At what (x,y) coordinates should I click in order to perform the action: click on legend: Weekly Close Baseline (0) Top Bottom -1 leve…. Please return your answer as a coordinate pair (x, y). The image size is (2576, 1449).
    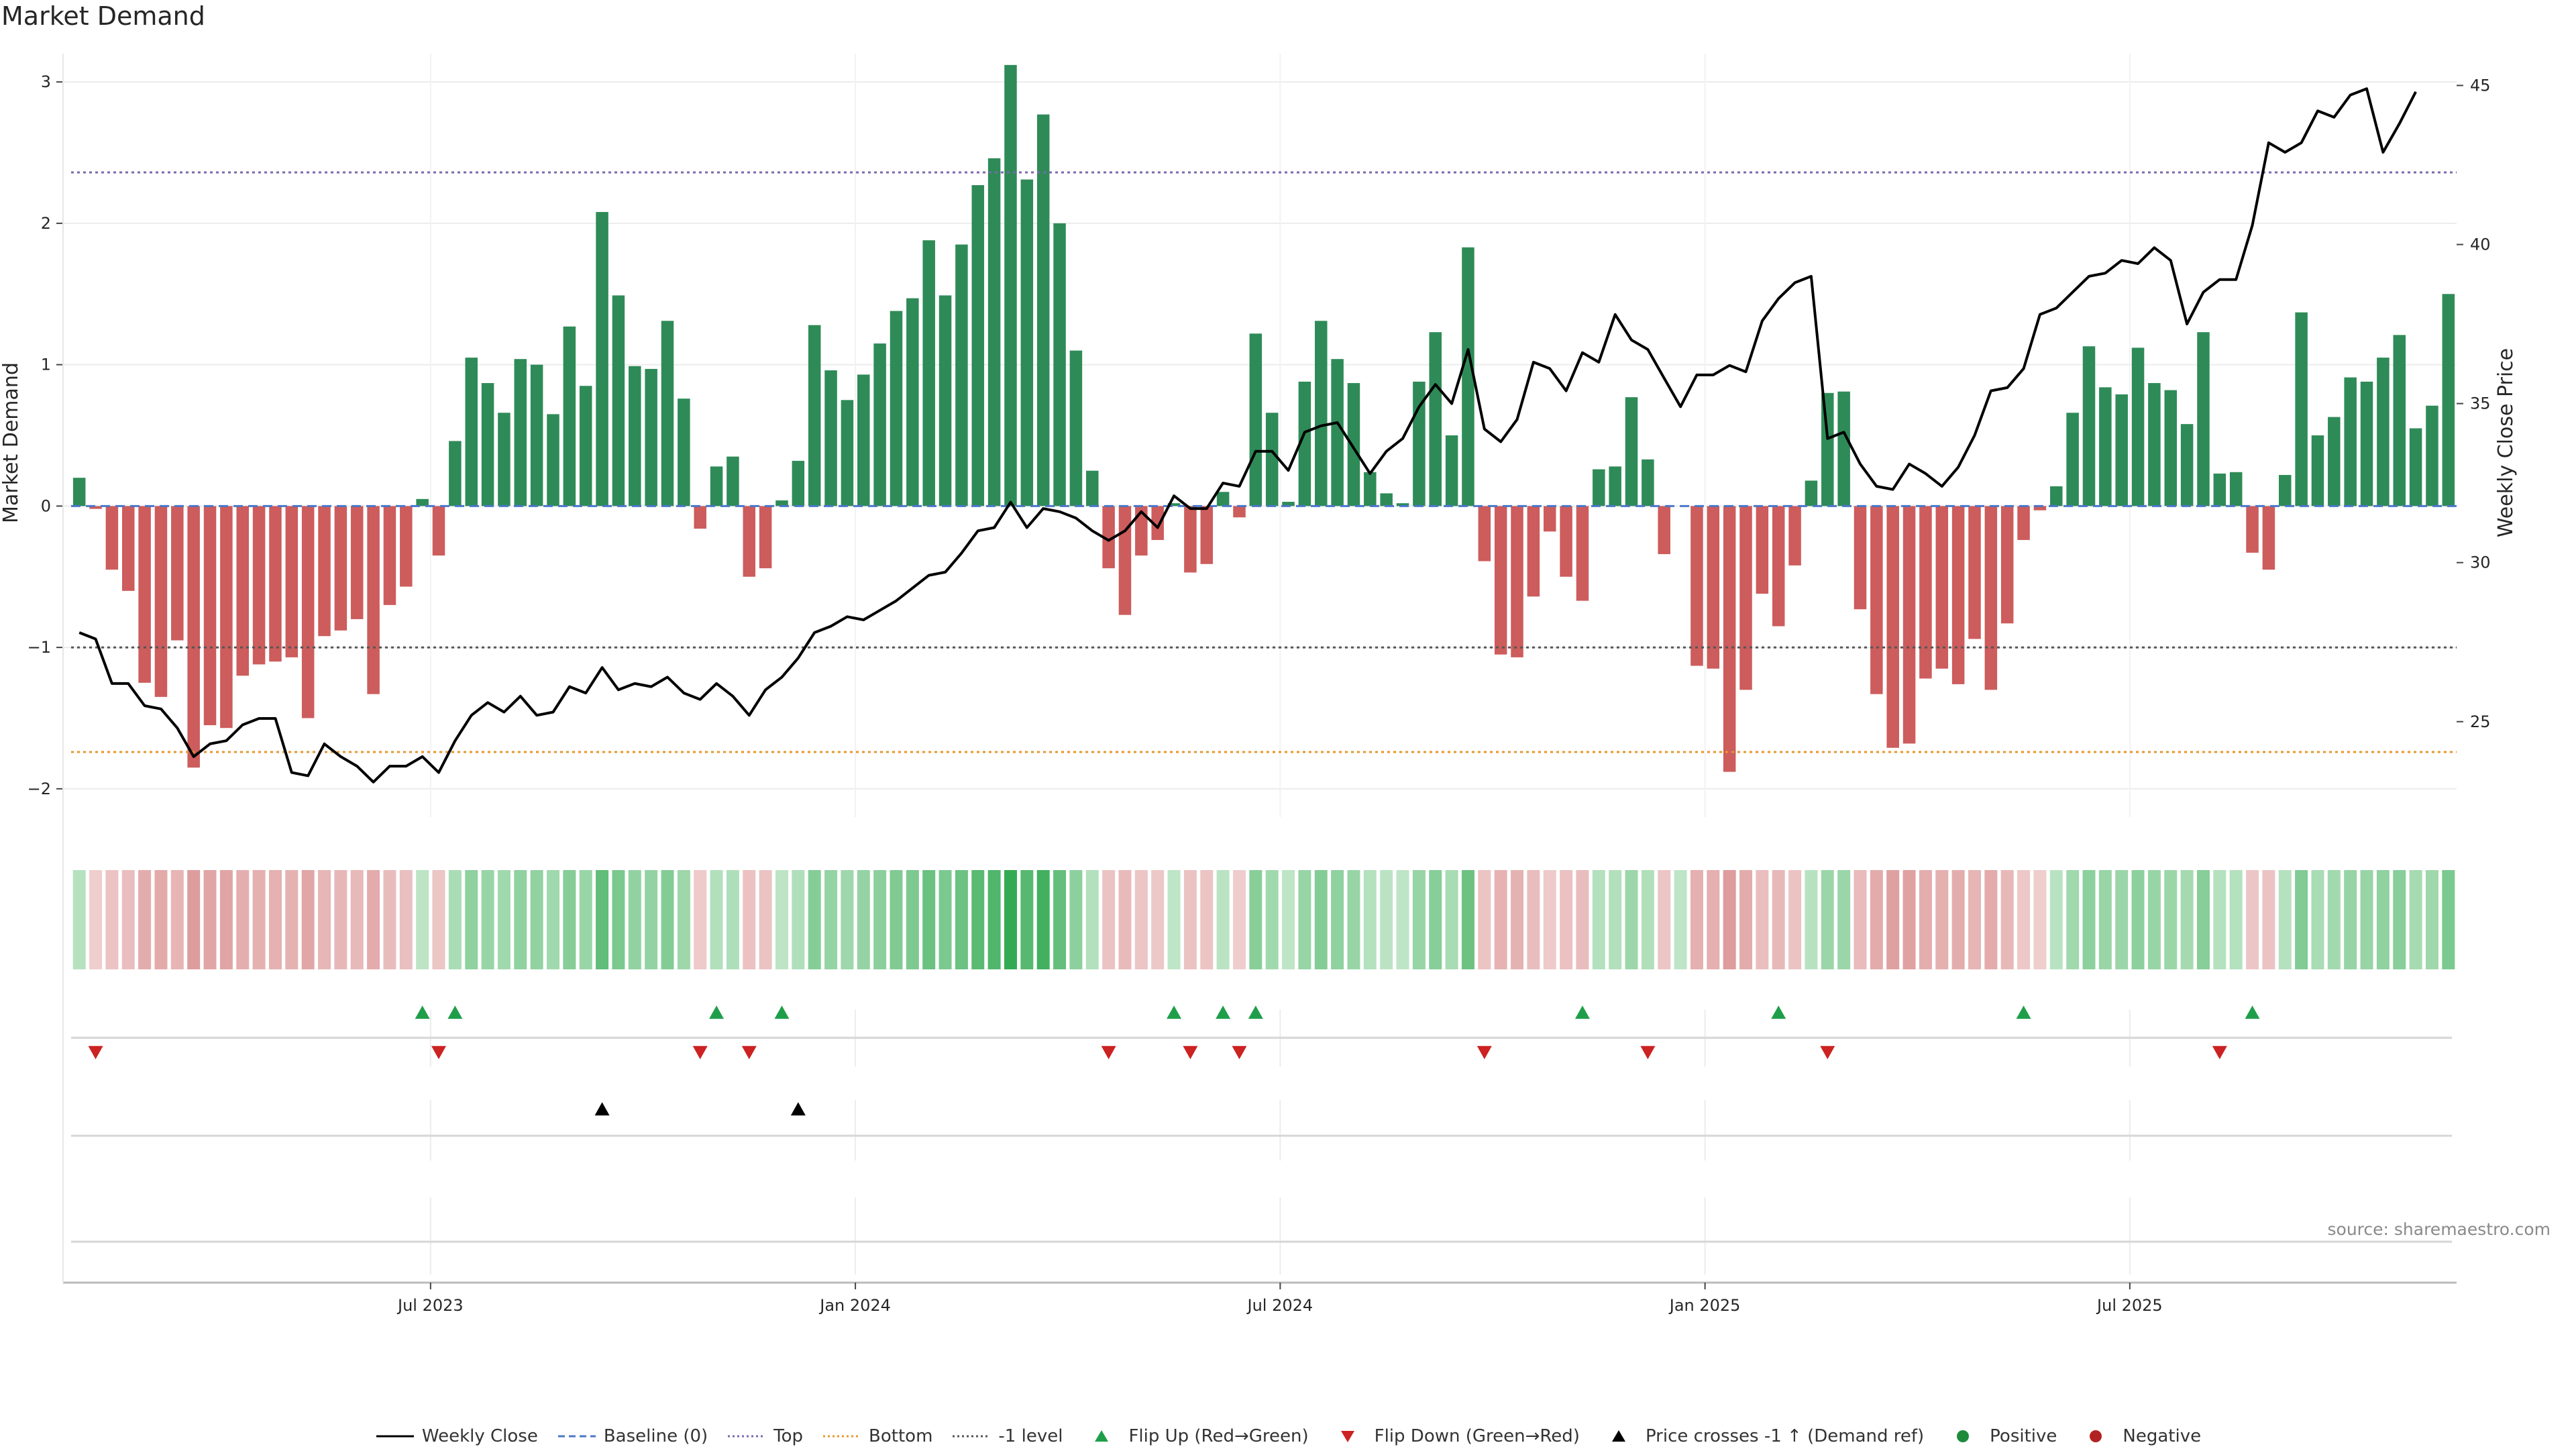
    Looking at the image, I should click on (1288, 1436).